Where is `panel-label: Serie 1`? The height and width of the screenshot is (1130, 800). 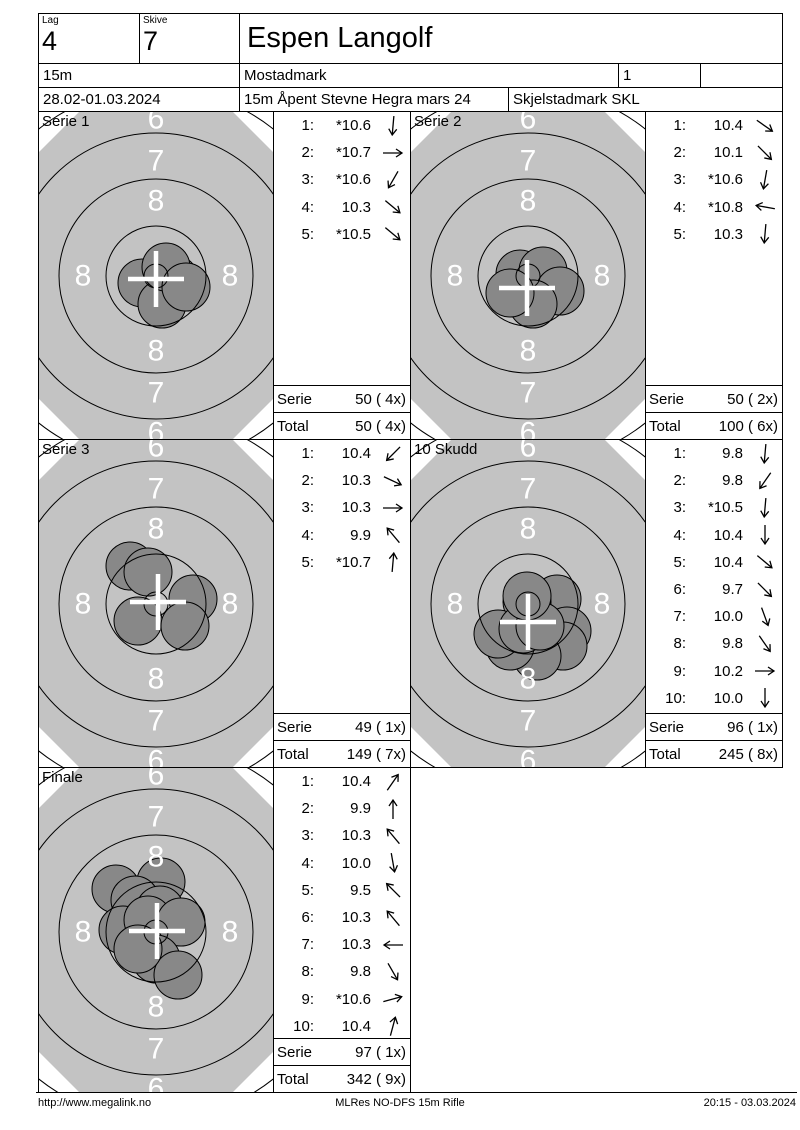
panel-label: Serie 1 is located at coordinates (66, 121).